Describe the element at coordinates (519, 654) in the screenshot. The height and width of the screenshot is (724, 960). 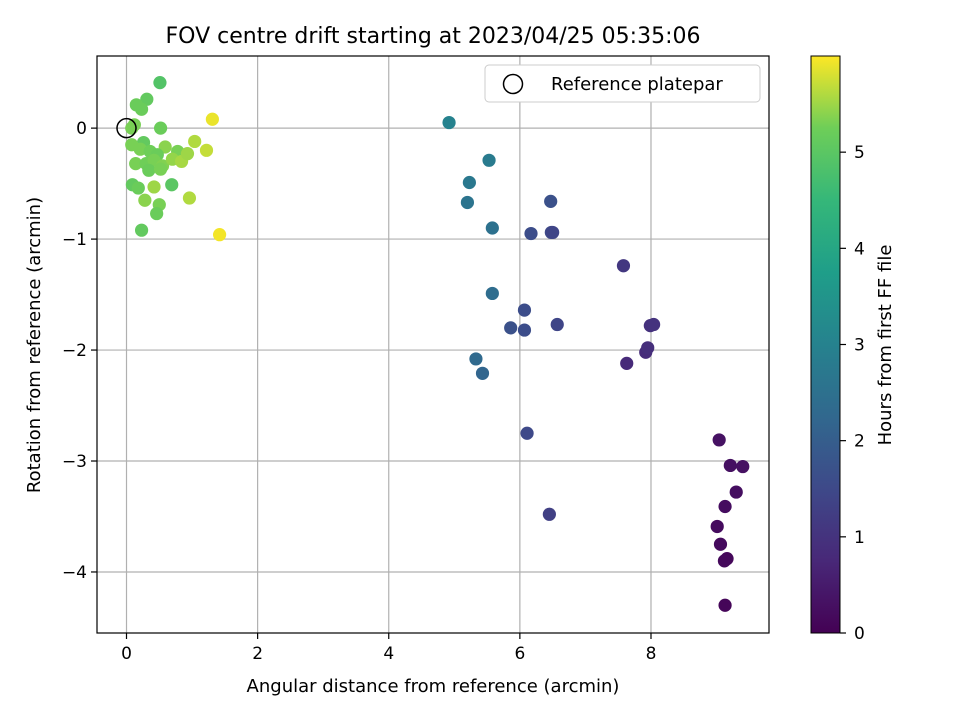
I see `x-tick-label: 6` at that location.